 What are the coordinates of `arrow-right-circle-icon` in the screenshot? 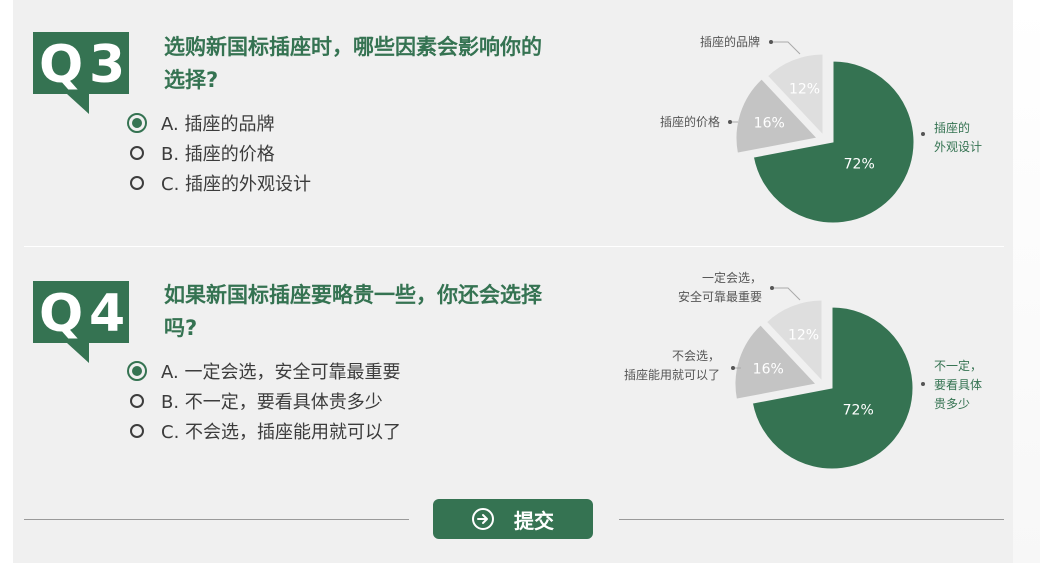 It's located at (483, 519).